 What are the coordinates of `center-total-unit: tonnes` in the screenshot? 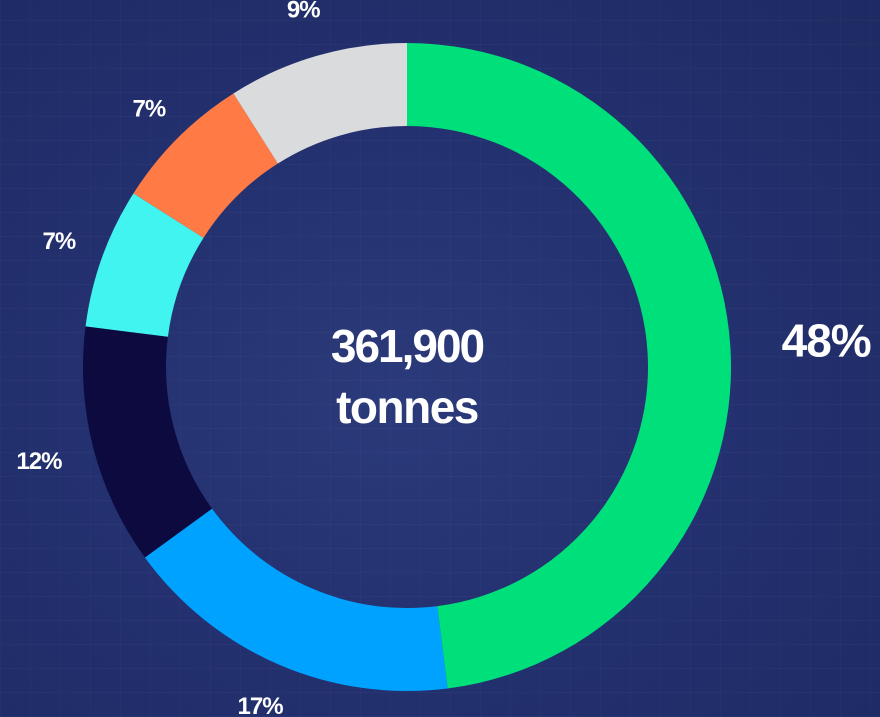 It's located at (407, 407).